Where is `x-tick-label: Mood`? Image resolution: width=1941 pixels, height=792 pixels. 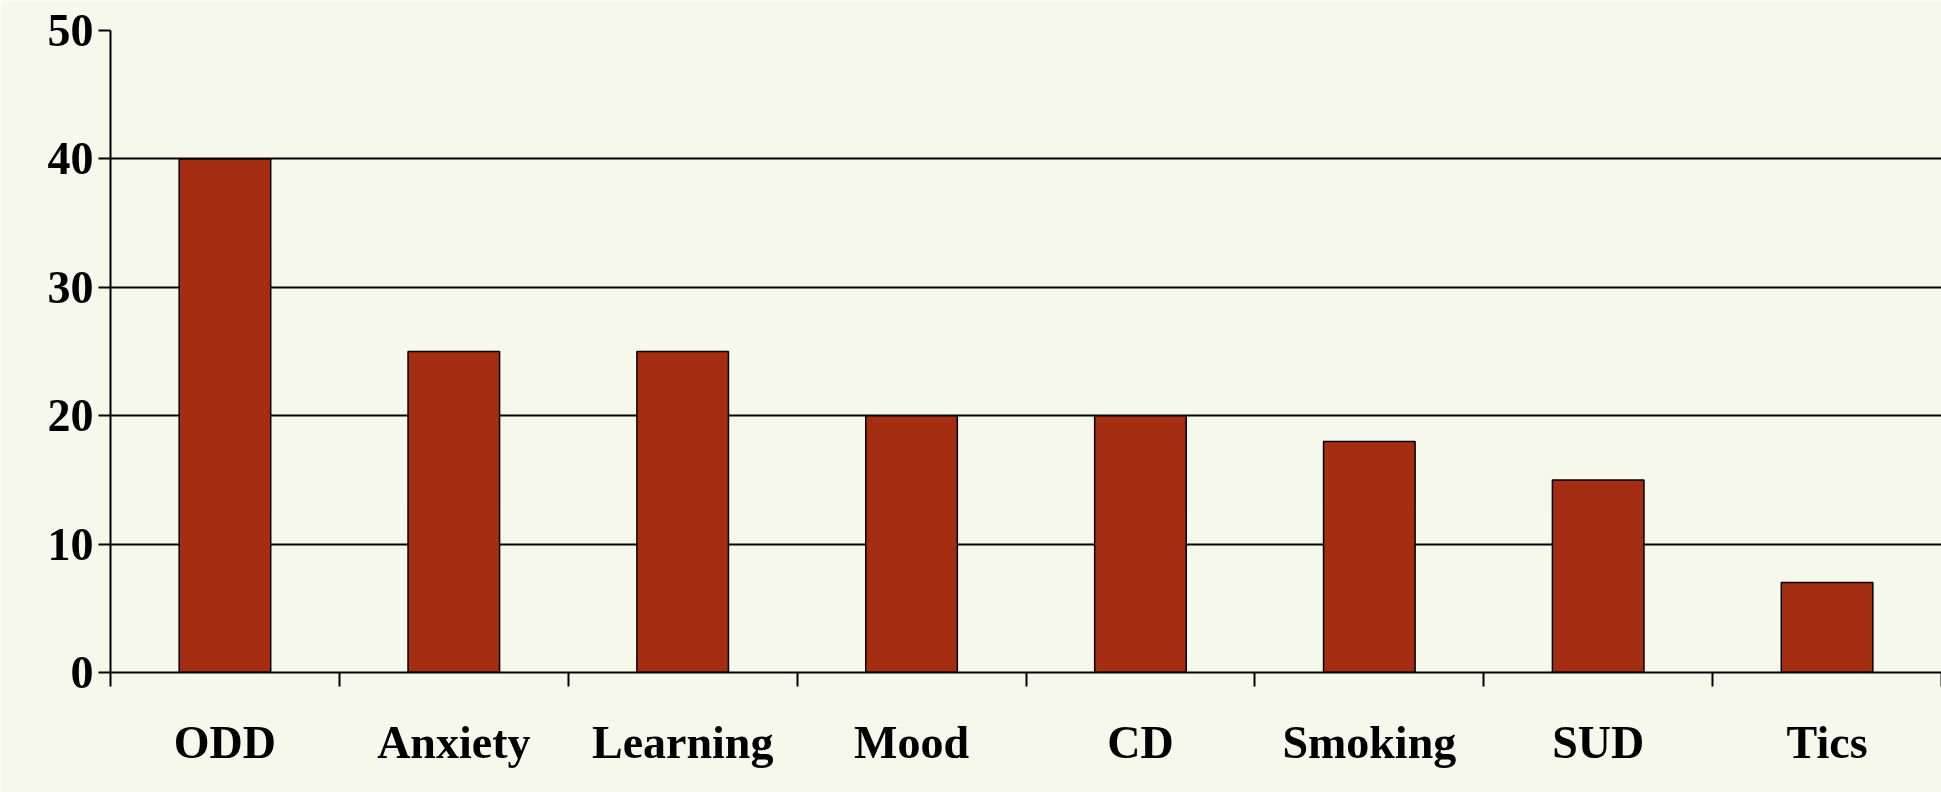
x-tick-label: Mood is located at coordinates (912, 742).